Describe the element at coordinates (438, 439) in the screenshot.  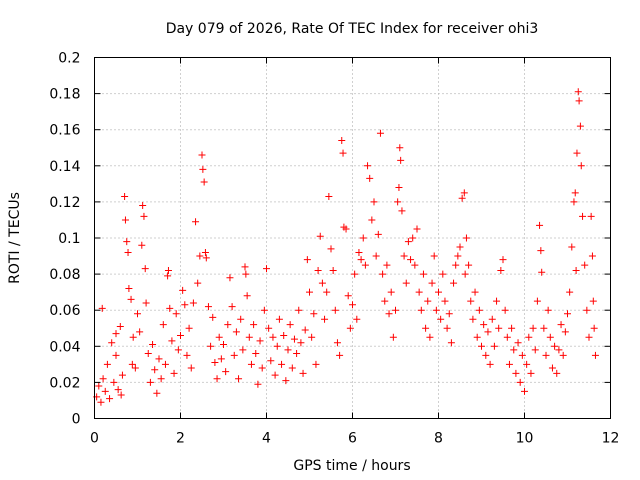
I see `x-tick-label: 8` at that location.